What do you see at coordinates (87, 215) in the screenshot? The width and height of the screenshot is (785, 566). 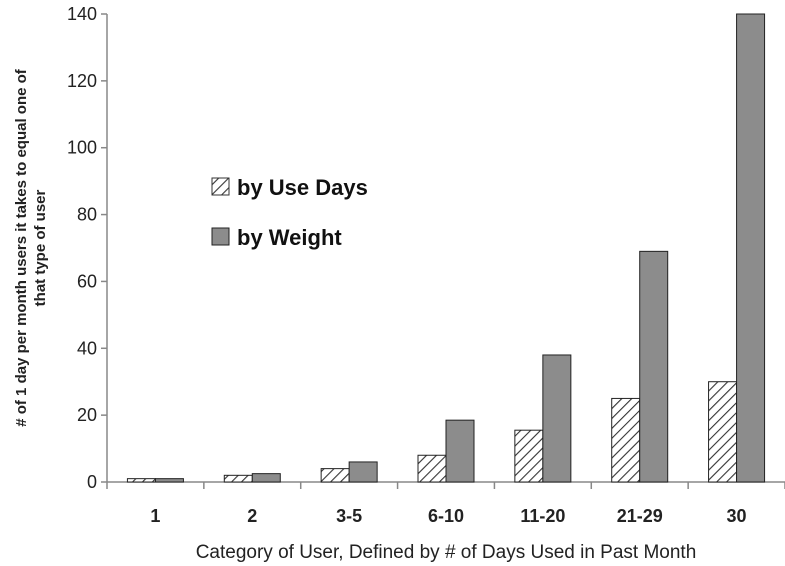 I see `y-tick-label: 80` at bounding box center [87, 215].